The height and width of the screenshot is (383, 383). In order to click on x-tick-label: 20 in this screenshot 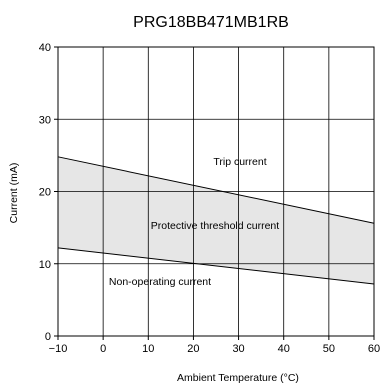, I will do `click(193, 349)`.